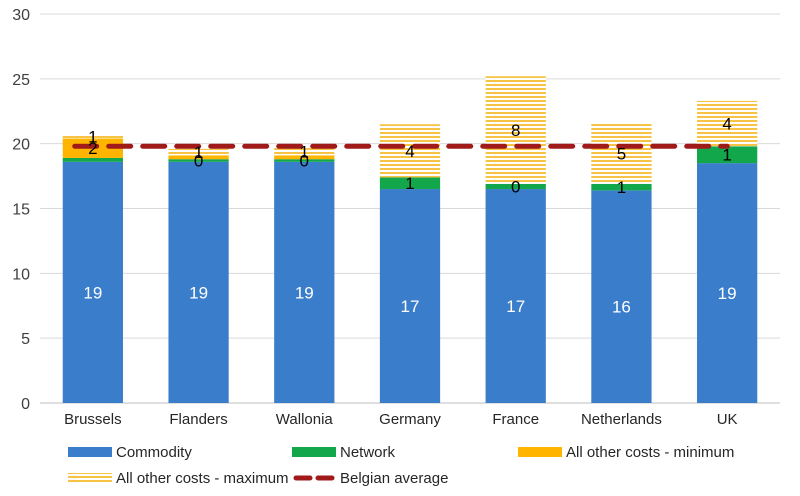 This screenshot has width=800, height=496. I want to click on y-tick-label: 30, so click(21, 15).